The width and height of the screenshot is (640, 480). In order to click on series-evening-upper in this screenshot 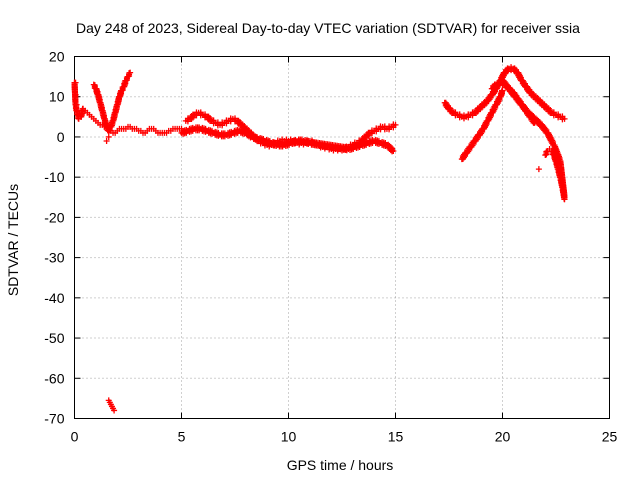, I will do `click(504, 93)`.